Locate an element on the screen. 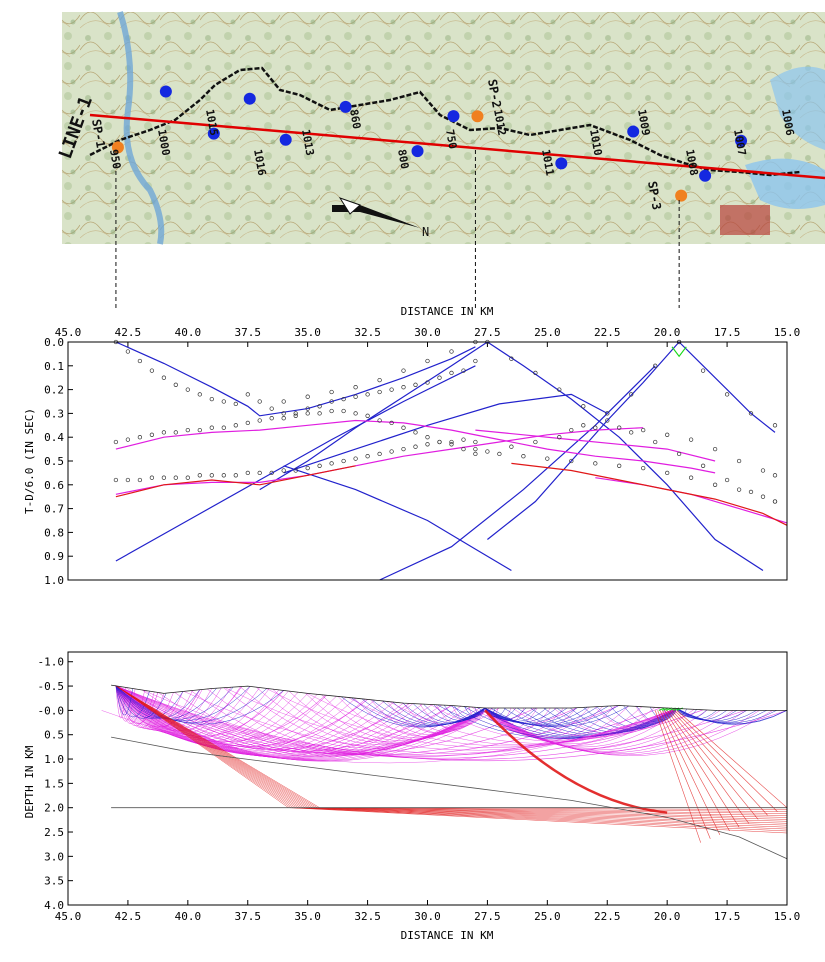  x-tick-label: 15.0 is located at coordinates (787, 916).